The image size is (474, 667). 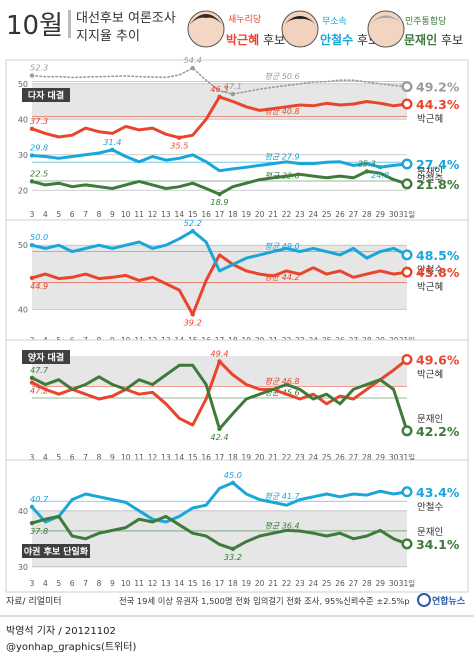 What do you see at coordinates (45, 583) in the screenshot?
I see `x-tick-label: 4` at bounding box center [45, 583].